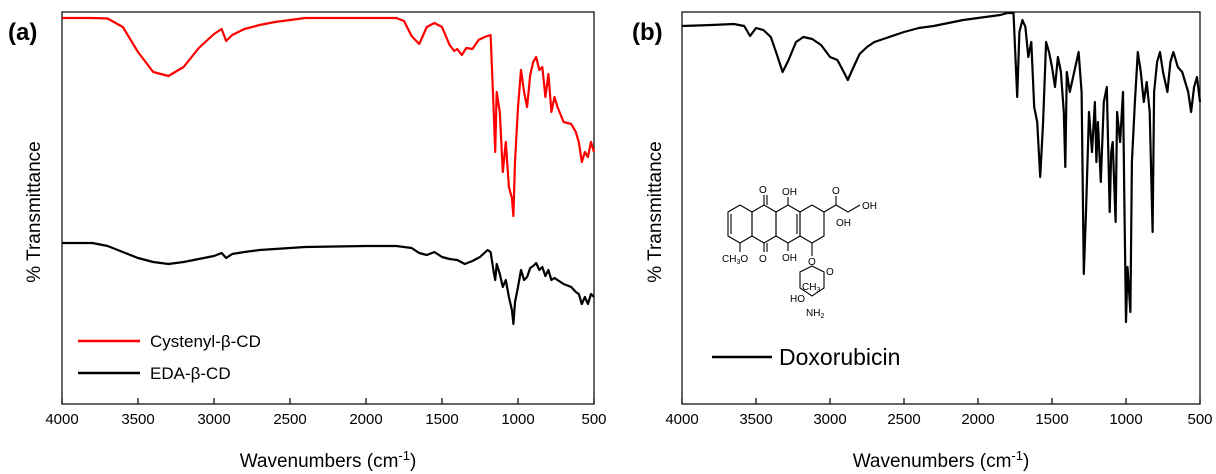 This screenshot has width=1216, height=474. What do you see at coordinates (818, 290) in the screenshot?
I see `struct-ch3-sub: 3` at bounding box center [818, 290].